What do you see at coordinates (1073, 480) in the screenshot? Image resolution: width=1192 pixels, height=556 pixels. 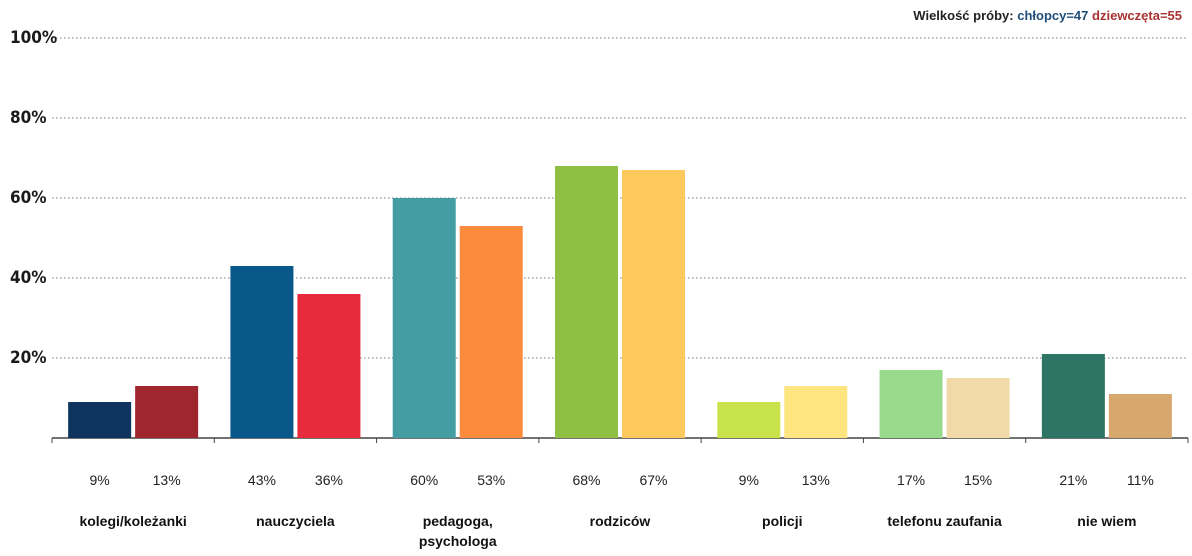 I see `data-label: 21%` at bounding box center [1073, 480].